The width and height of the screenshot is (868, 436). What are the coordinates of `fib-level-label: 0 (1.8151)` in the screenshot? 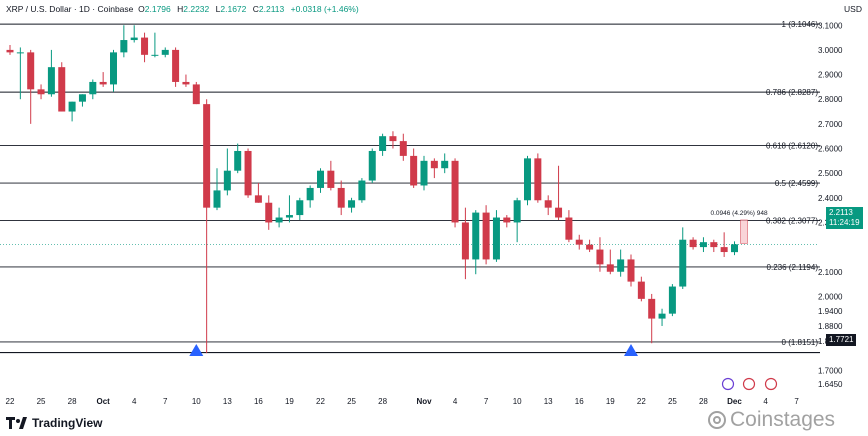 It's located at (800, 342).